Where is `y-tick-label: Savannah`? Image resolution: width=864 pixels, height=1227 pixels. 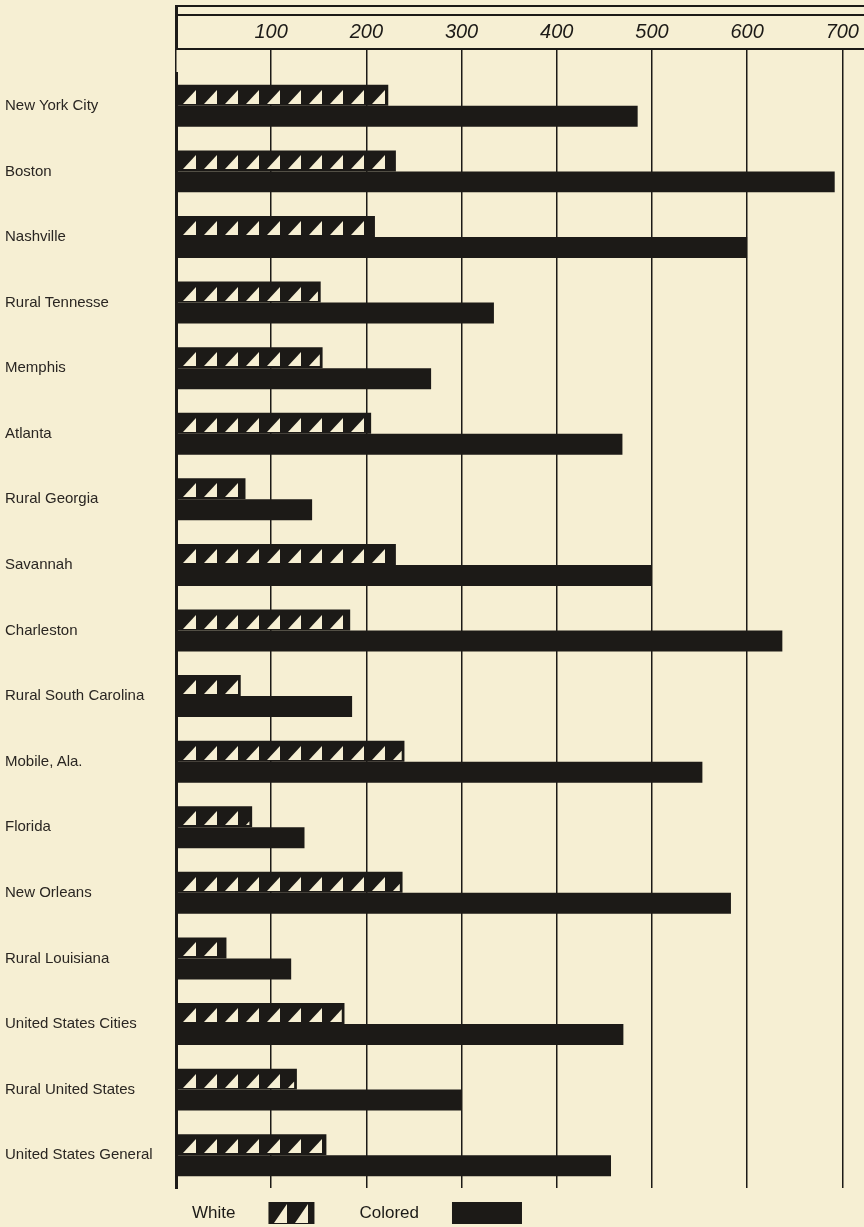 y-tick-label: Savannah is located at coordinates (39, 564).